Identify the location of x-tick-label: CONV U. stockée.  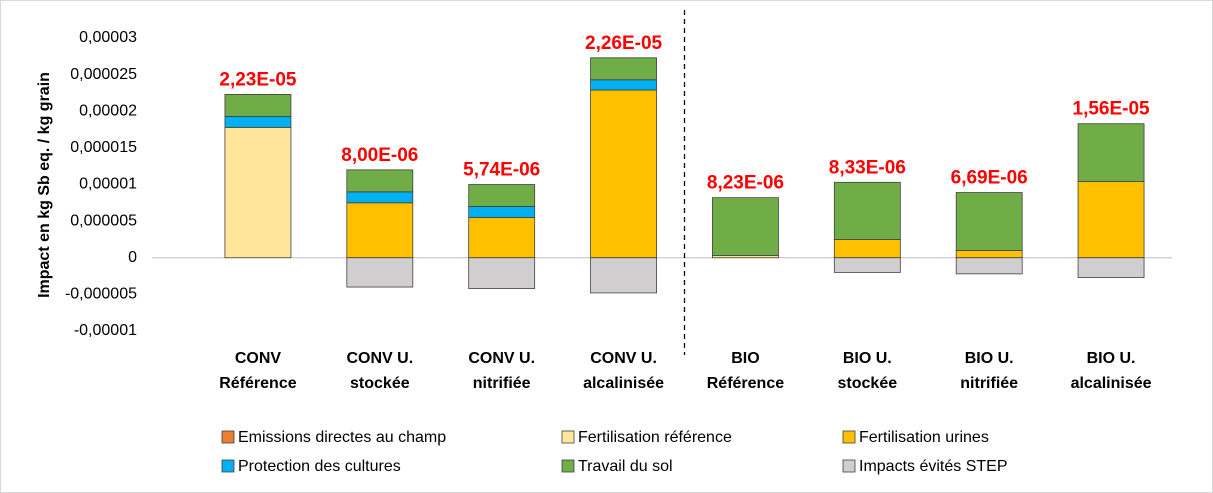
(380, 371).